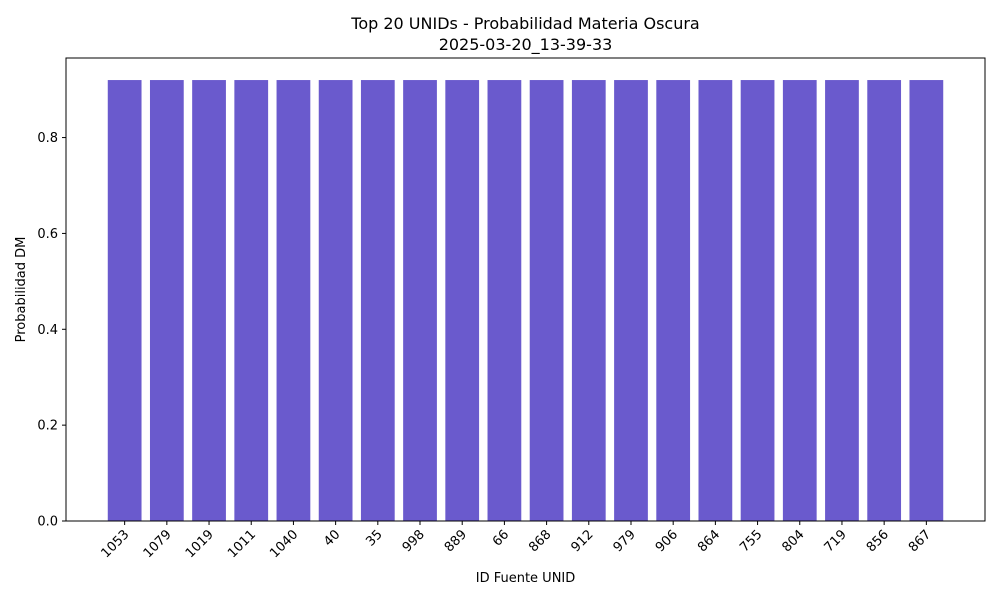  Describe the element at coordinates (47, 138) in the screenshot. I see `y-tick-label: 0.8` at that location.